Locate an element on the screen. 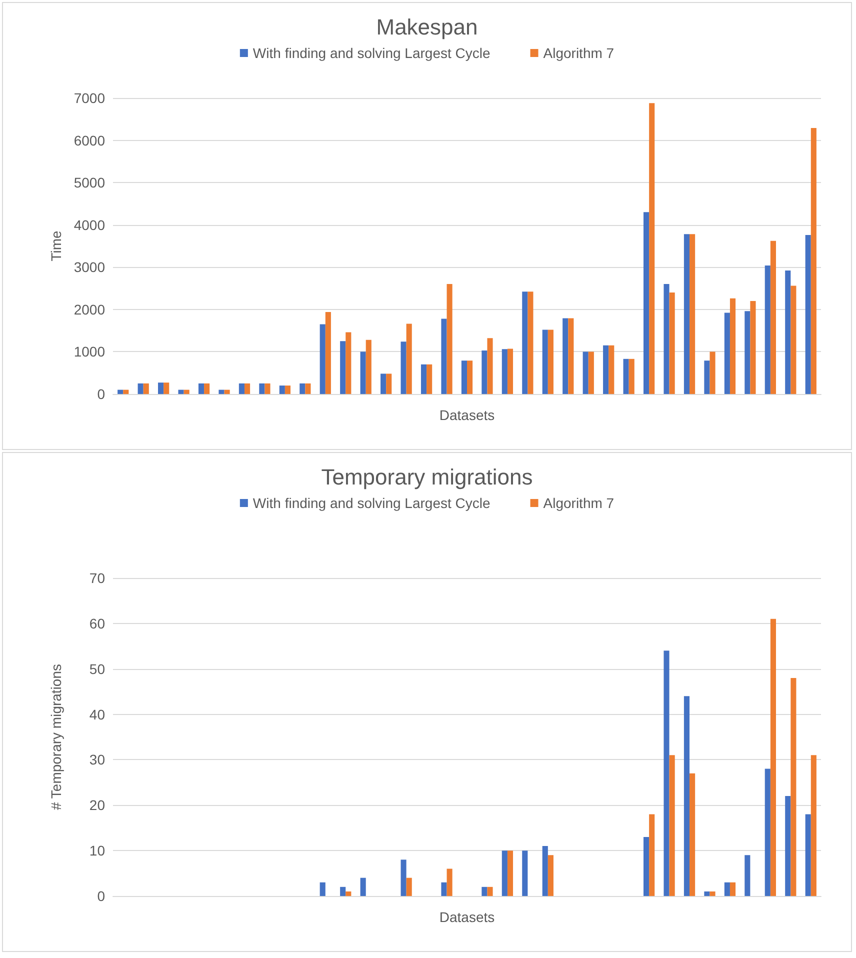  y-tick-label: 70 is located at coordinates (97, 578).